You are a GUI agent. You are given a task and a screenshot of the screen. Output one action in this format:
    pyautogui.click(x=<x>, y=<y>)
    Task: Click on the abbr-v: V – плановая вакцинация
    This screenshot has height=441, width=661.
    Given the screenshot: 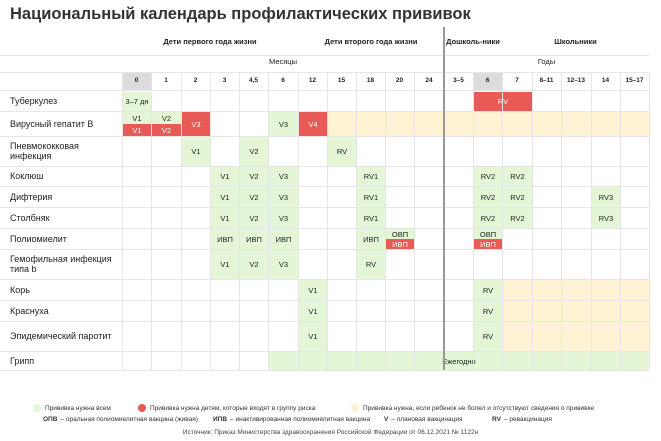 What is the action you would take?
    pyautogui.click(x=423, y=419)
    